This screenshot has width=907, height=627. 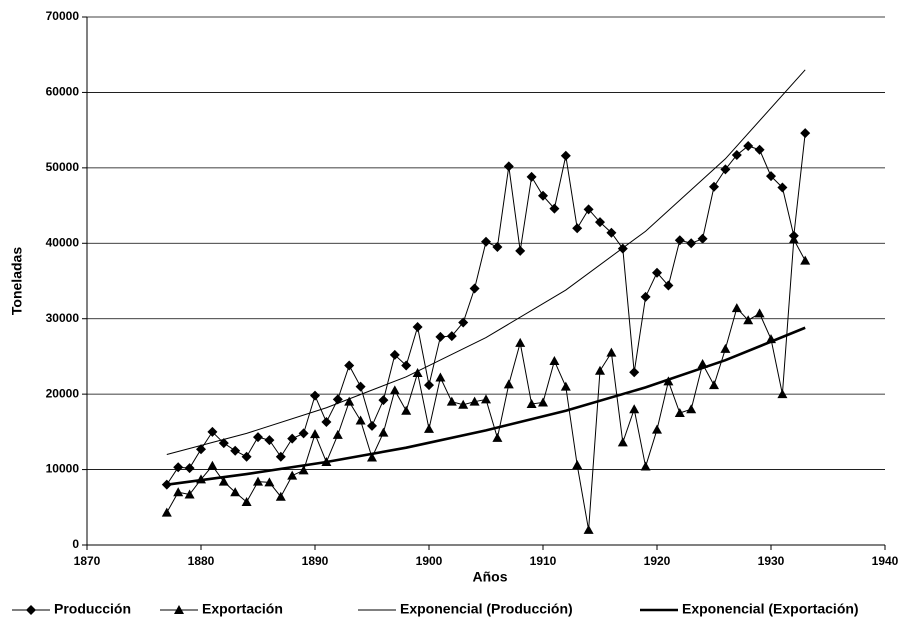 What do you see at coordinates (221, 609) in the screenshot?
I see `legend-item: Exportación` at bounding box center [221, 609].